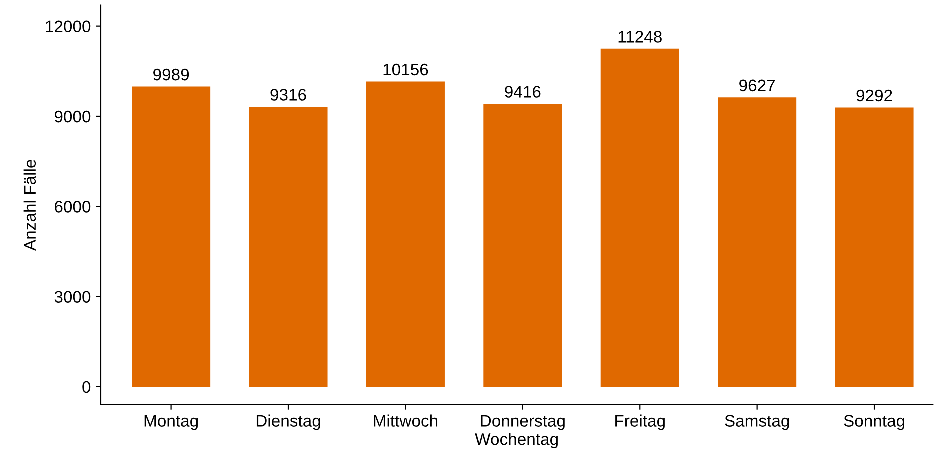 This screenshot has width=935, height=461. I want to click on x-axis-title: Wochentag, so click(516, 441).